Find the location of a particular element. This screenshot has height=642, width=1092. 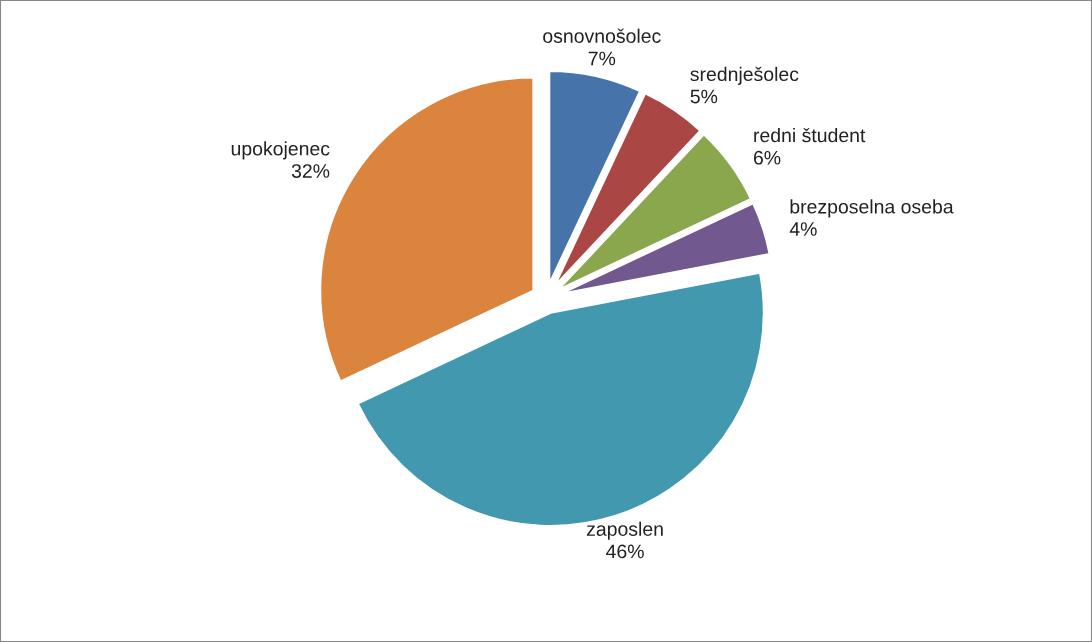

slice-label: srednješolec is located at coordinates (744, 75).